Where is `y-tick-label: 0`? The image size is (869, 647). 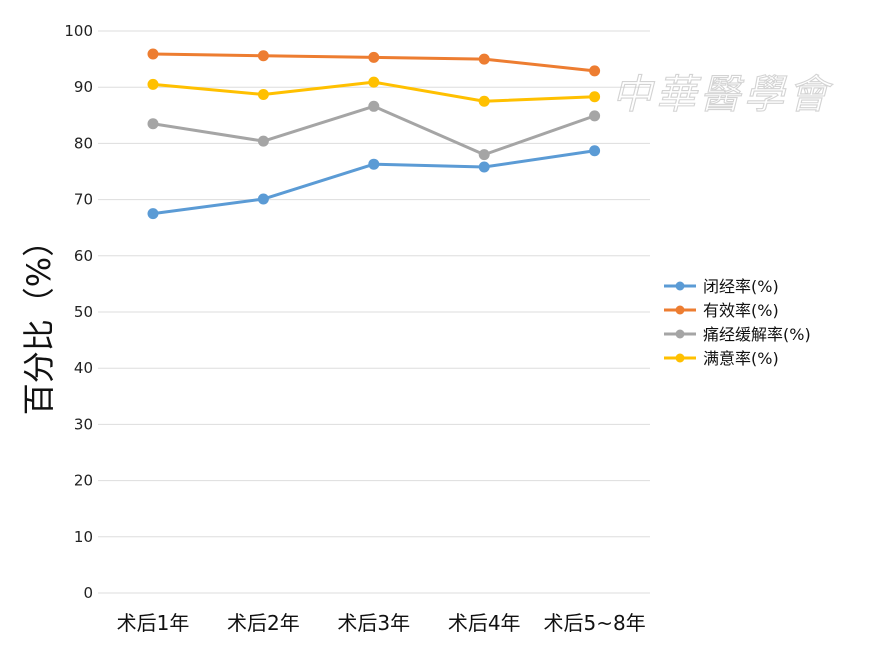 y-tick-label: 0 is located at coordinates (88, 593).